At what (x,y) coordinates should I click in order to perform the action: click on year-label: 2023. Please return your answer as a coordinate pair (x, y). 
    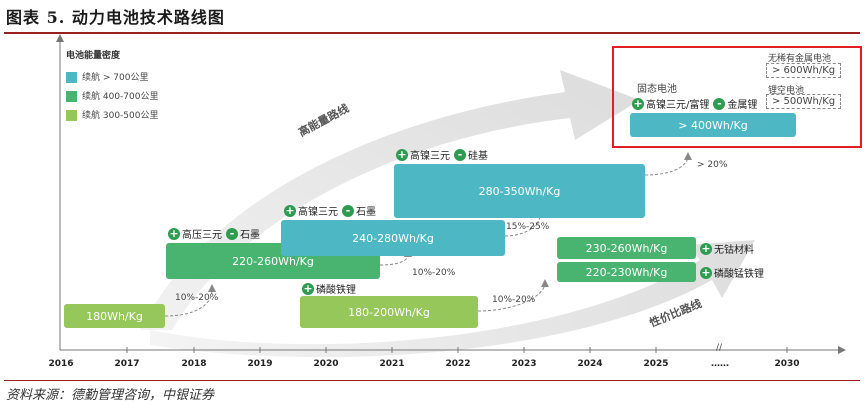
    Looking at the image, I should click on (524, 364).